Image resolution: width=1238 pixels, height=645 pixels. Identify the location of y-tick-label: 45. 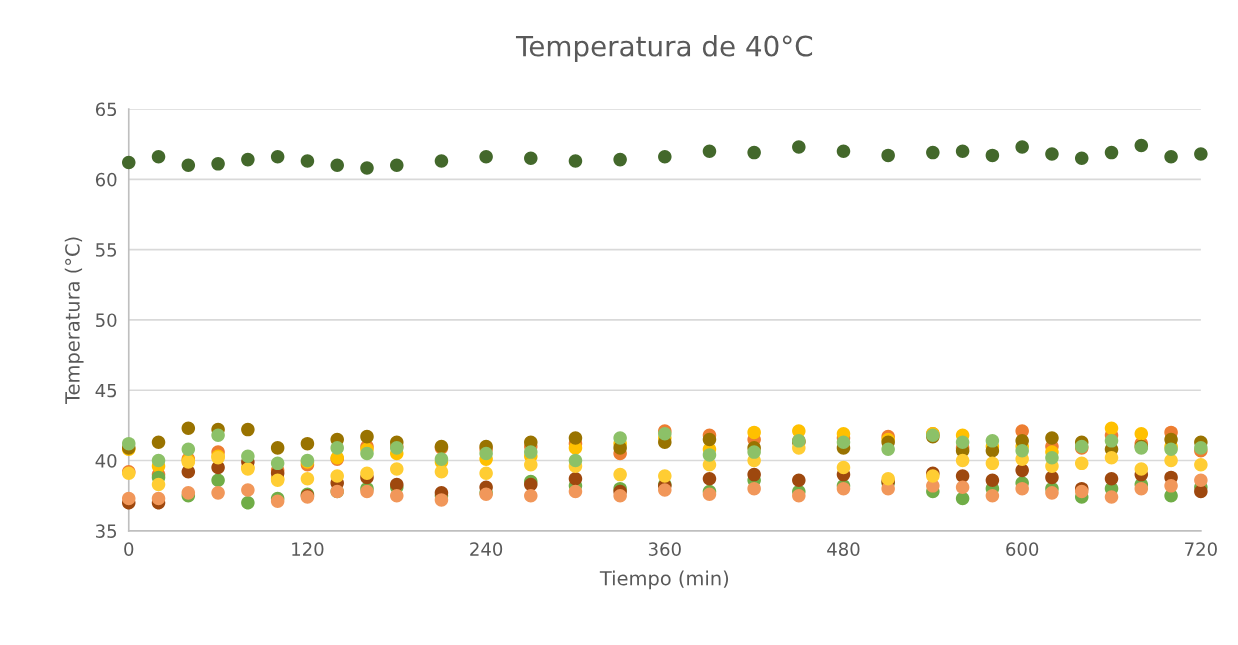
(106, 390).